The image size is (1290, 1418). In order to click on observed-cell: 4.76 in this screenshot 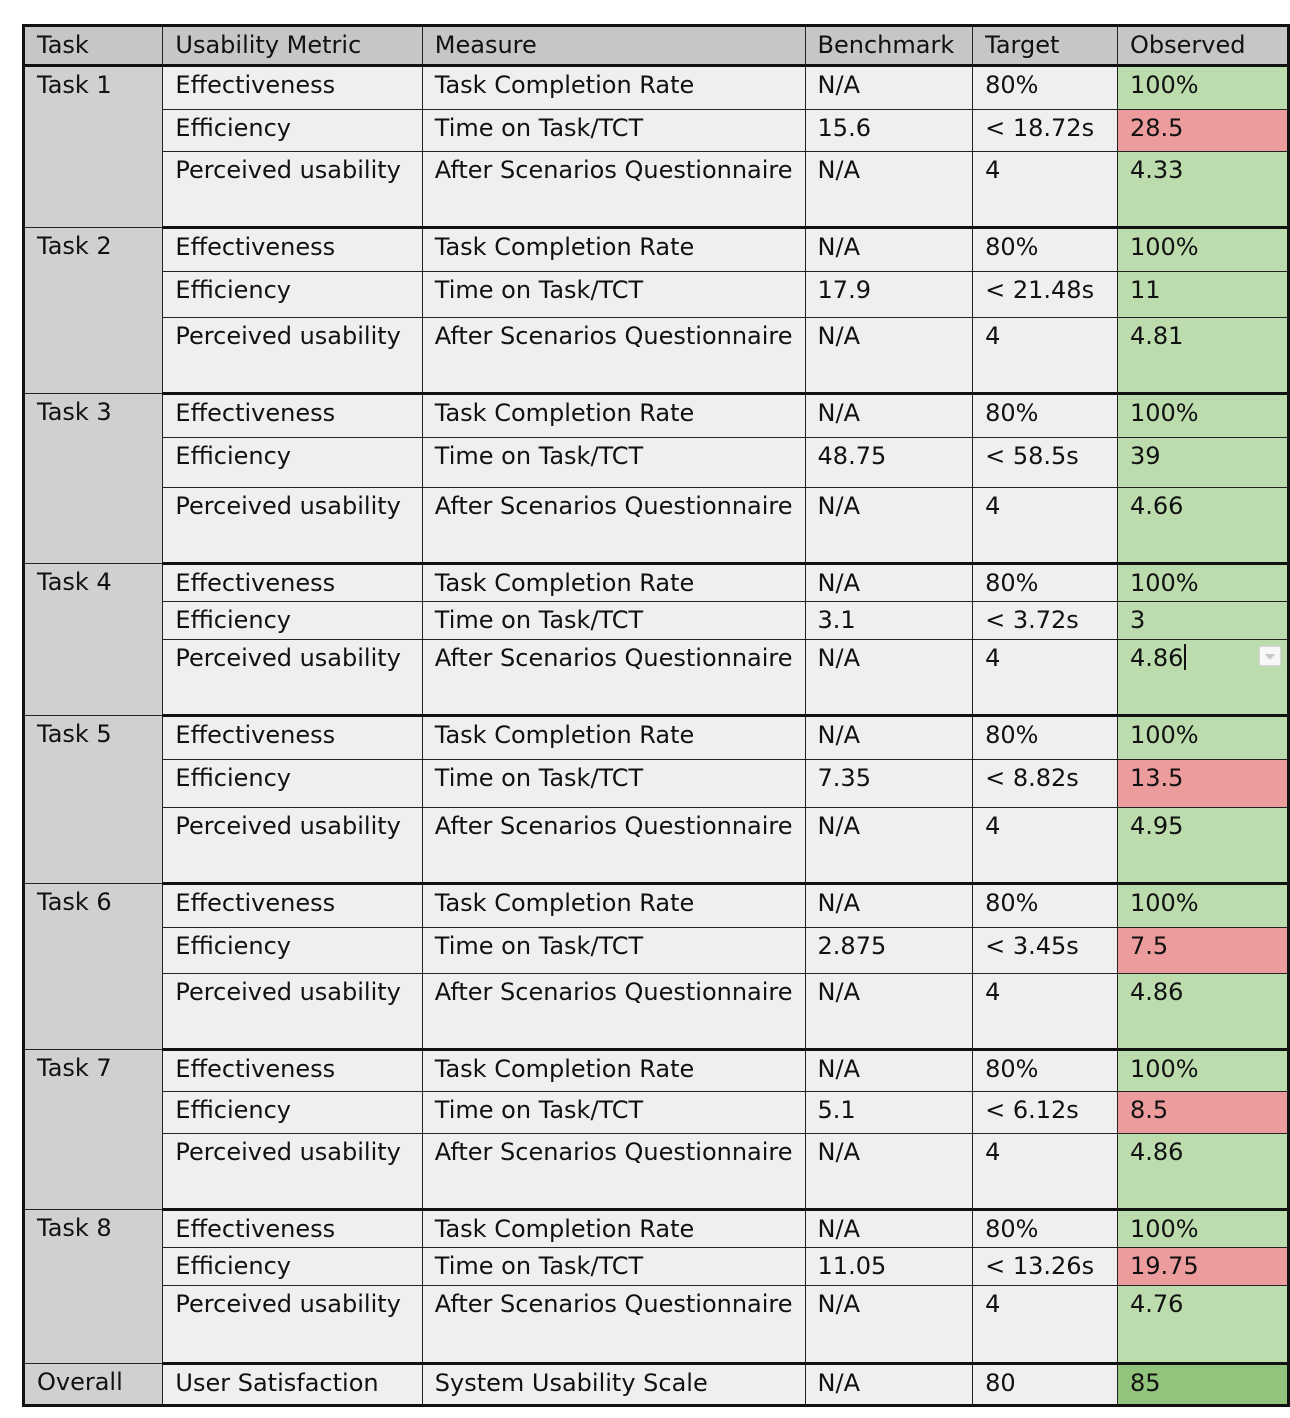, I will do `click(1203, 1325)`.